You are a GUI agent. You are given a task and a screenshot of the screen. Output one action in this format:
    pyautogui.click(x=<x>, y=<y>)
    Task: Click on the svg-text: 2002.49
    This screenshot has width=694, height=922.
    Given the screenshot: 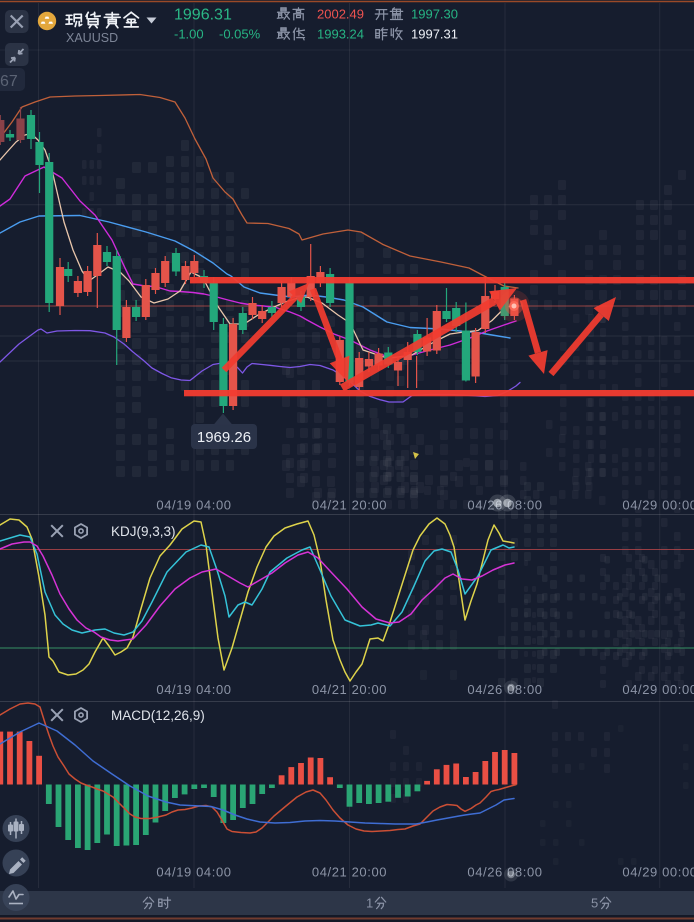 What is the action you would take?
    pyautogui.click(x=340, y=14)
    